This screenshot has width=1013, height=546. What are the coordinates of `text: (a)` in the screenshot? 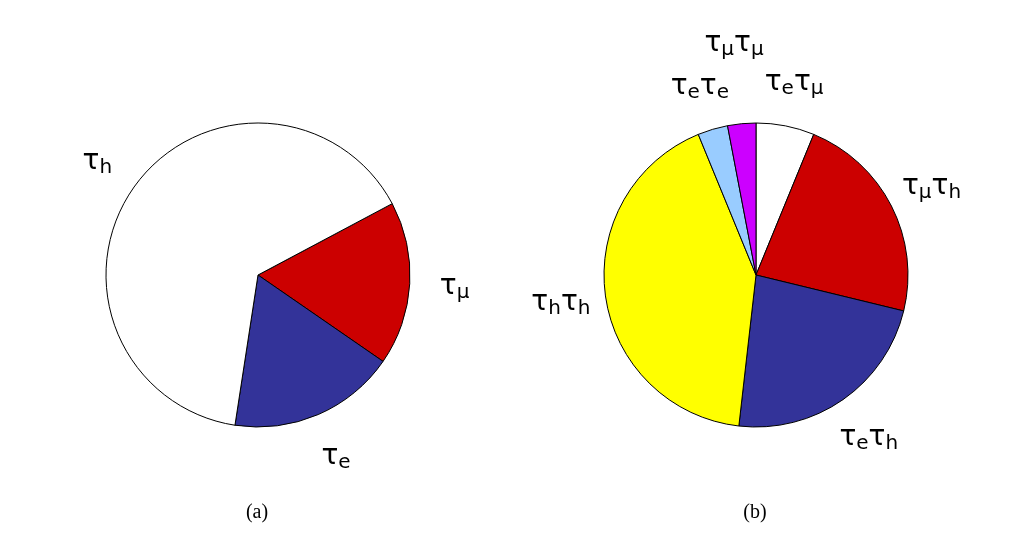 It's located at (257, 511).